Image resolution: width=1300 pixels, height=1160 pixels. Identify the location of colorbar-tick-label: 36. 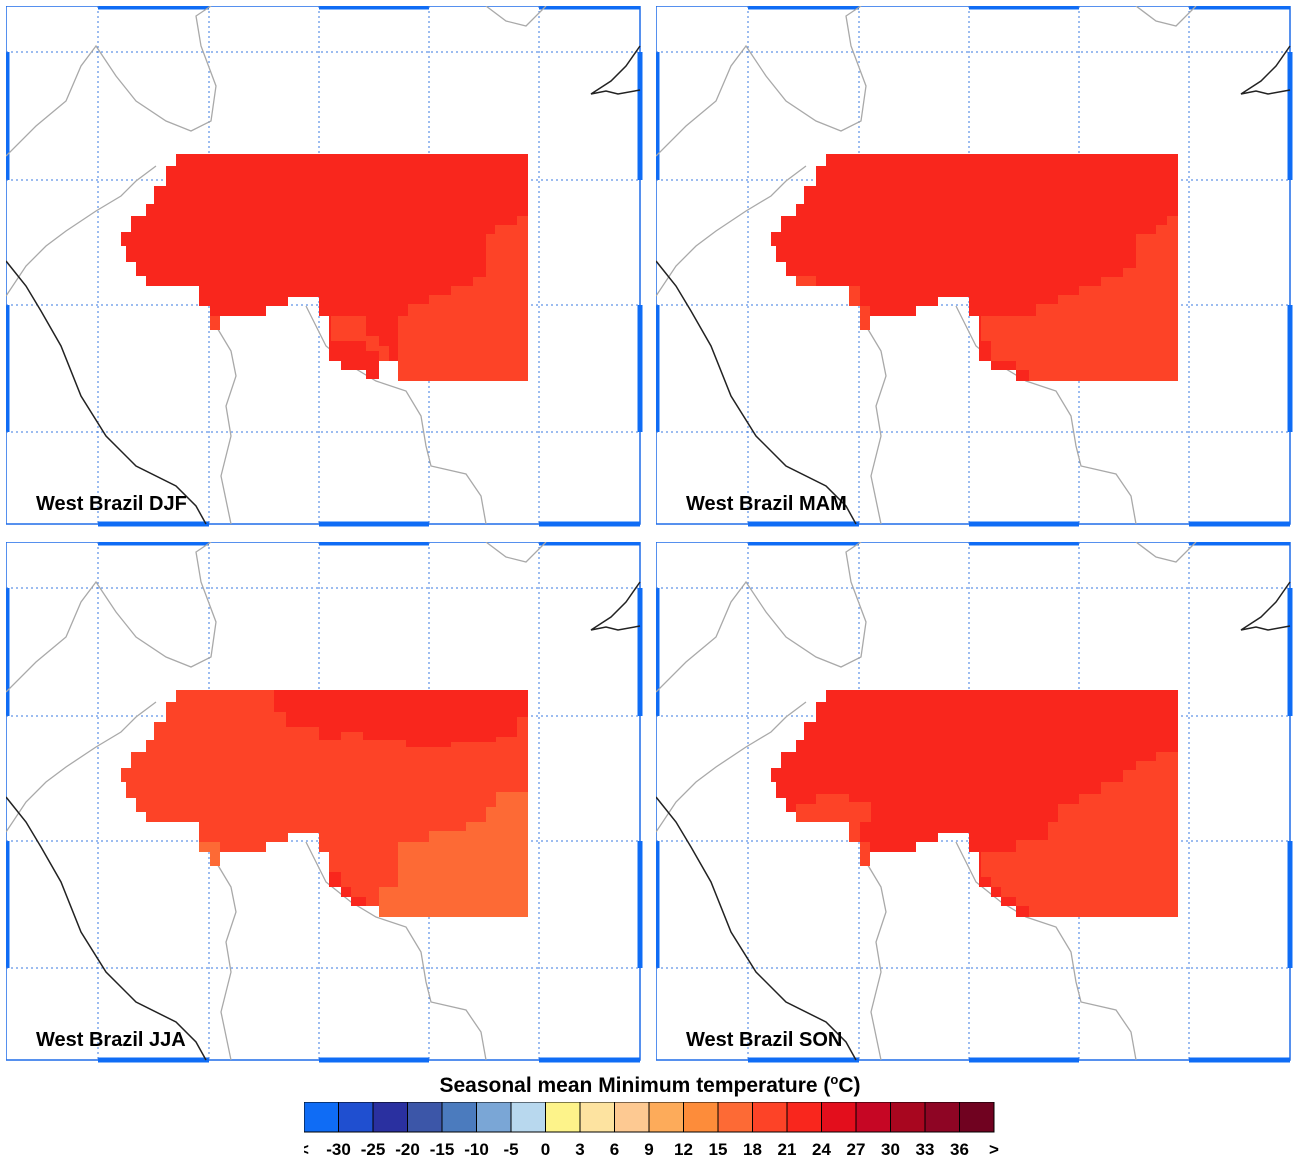
(959, 1149).